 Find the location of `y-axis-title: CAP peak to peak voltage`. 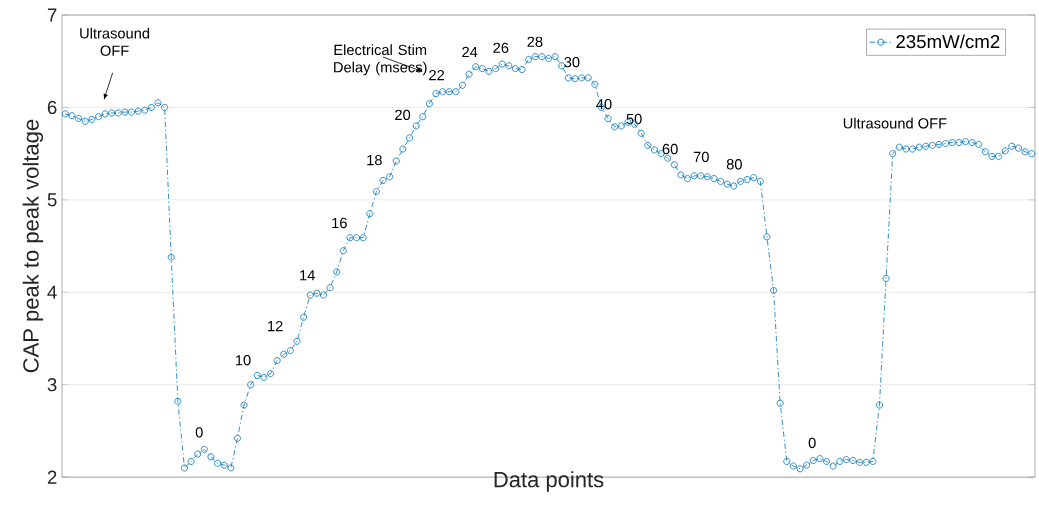

y-axis-title: CAP peak to peak voltage is located at coordinates (33, 246).